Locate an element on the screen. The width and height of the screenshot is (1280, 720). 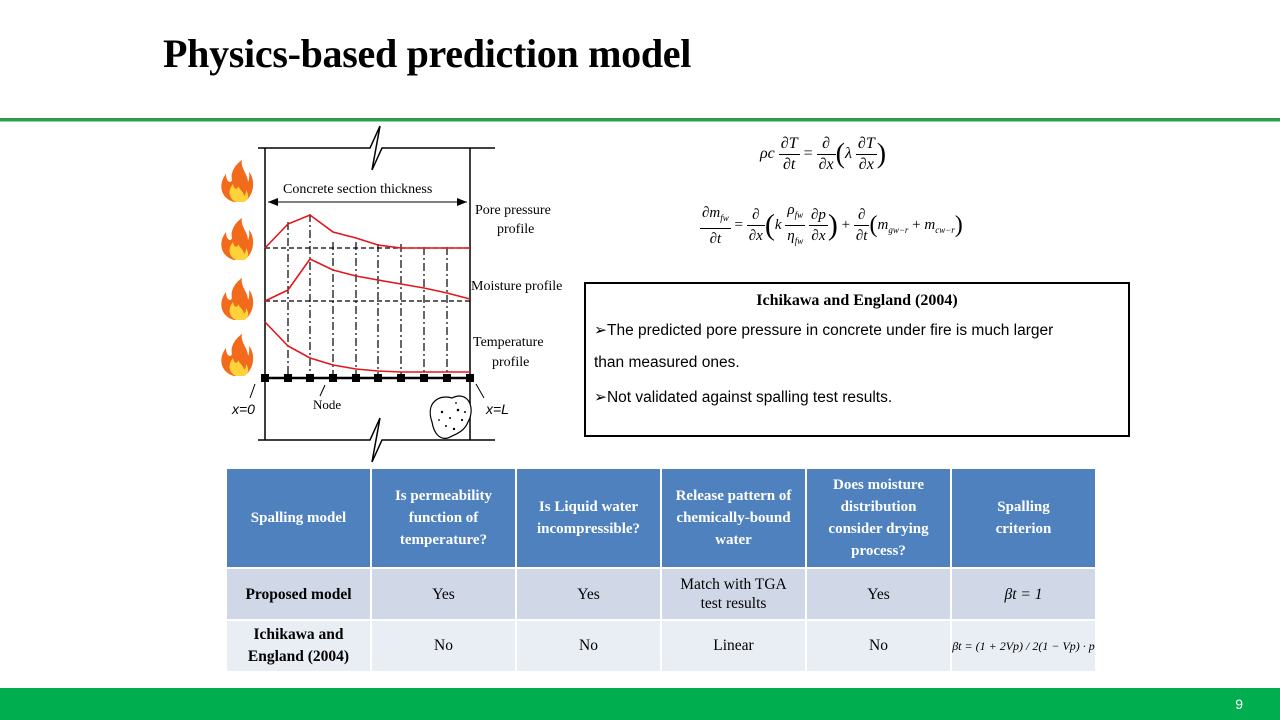
table-cell: βt = 1 is located at coordinates (1023, 594).